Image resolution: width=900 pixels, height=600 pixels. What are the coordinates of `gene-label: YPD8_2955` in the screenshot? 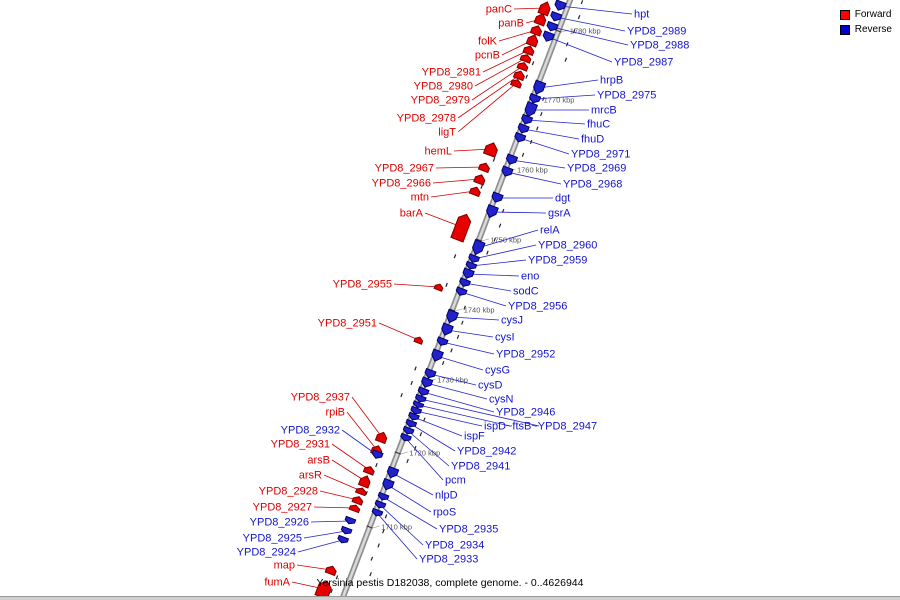 It's located at (362, 285).